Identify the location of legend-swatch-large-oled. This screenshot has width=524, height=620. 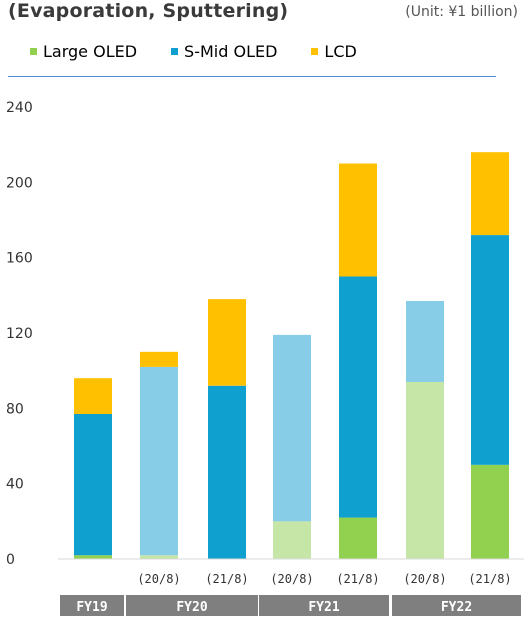
(33, 51).